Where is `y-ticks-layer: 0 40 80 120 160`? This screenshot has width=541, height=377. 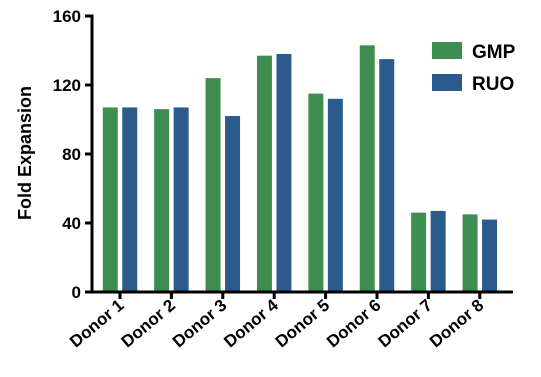 y-ticks-layer: 0 40 80 120 160 is located at coordinates (72, 154).